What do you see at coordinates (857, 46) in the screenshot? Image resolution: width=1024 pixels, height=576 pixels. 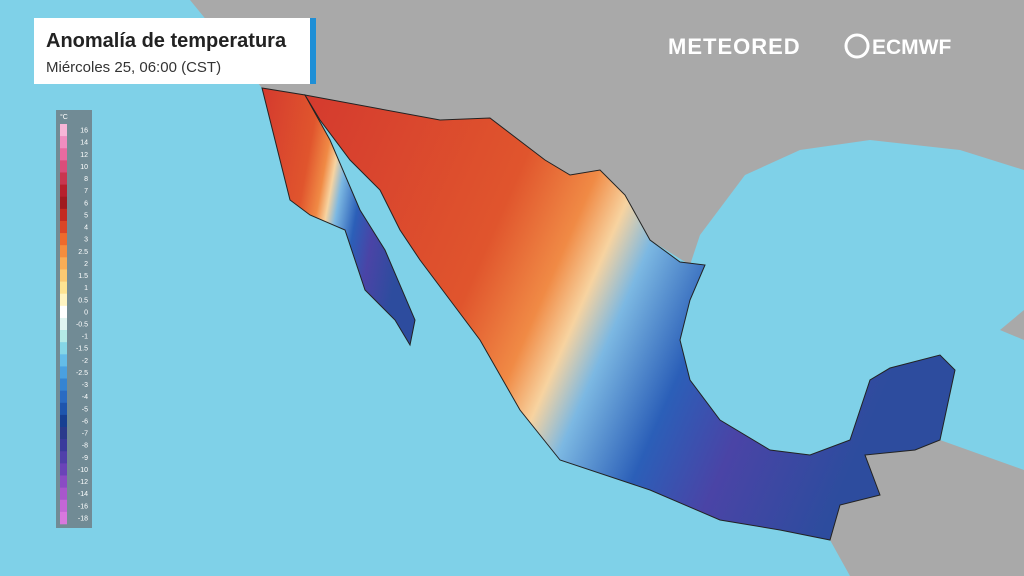 I see `ecmwf-icon` at bounding box center [857, 46].